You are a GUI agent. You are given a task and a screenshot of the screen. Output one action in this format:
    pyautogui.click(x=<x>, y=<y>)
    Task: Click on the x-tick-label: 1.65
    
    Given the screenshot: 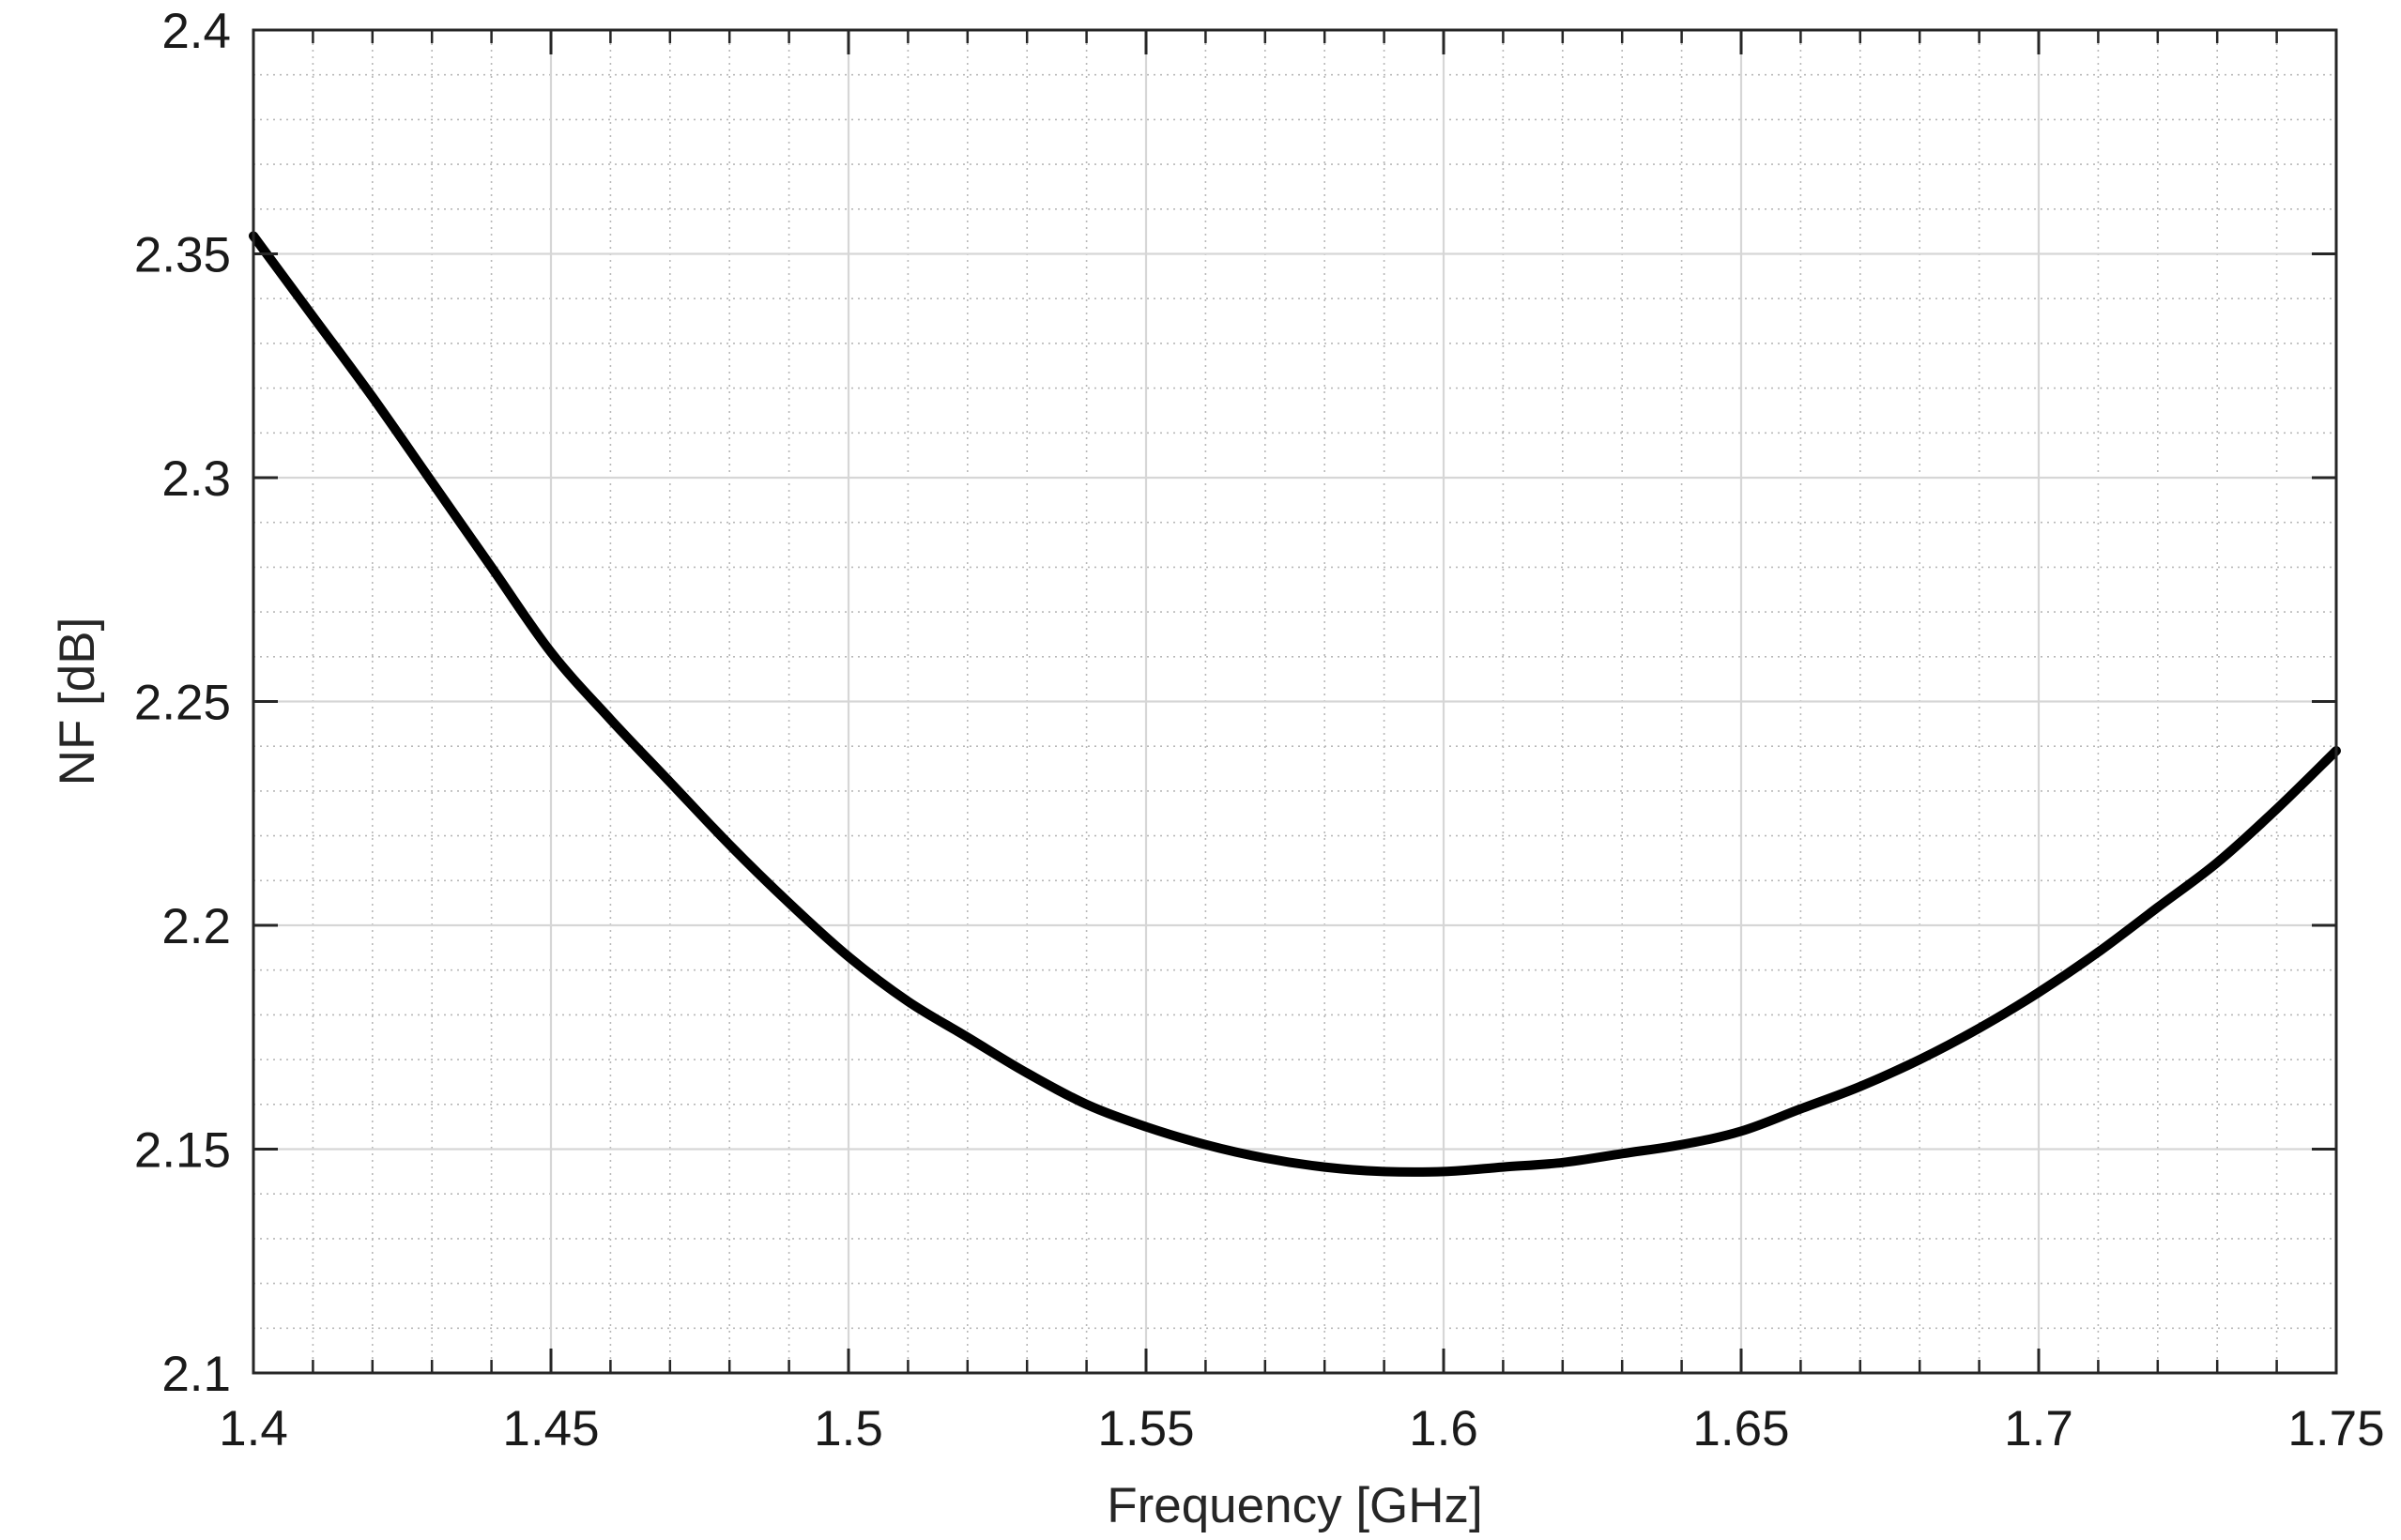 What is the action you would take?
    pyautogui.click(x=1740, y=1428)
    